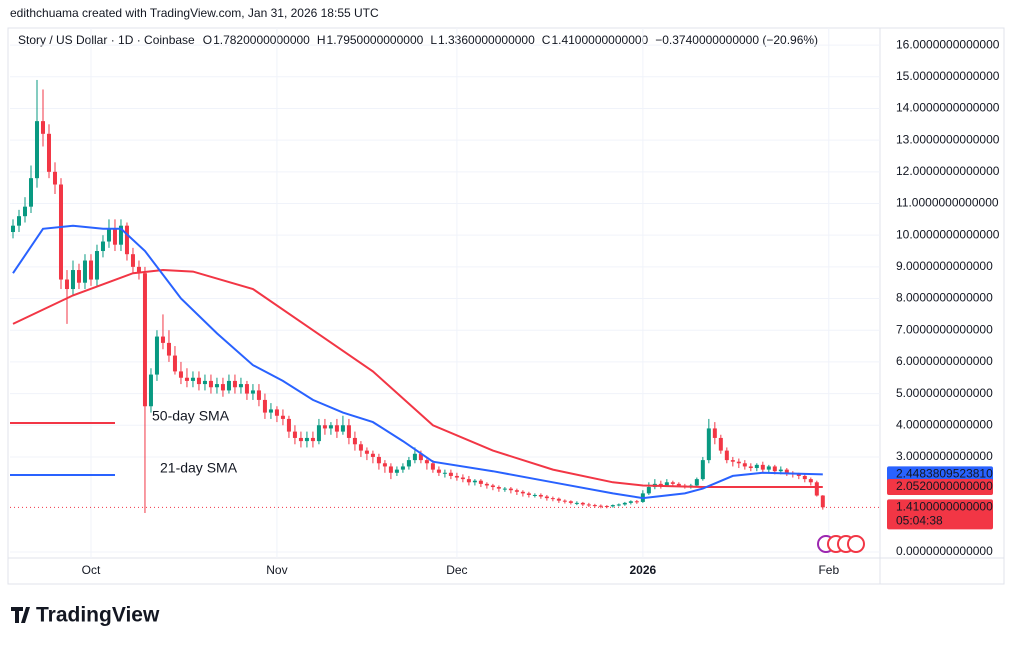 The height and width of the screenshot is (645, 1014). I want to click on y-tick-label: 9.0000000000000, so click(944, 266).